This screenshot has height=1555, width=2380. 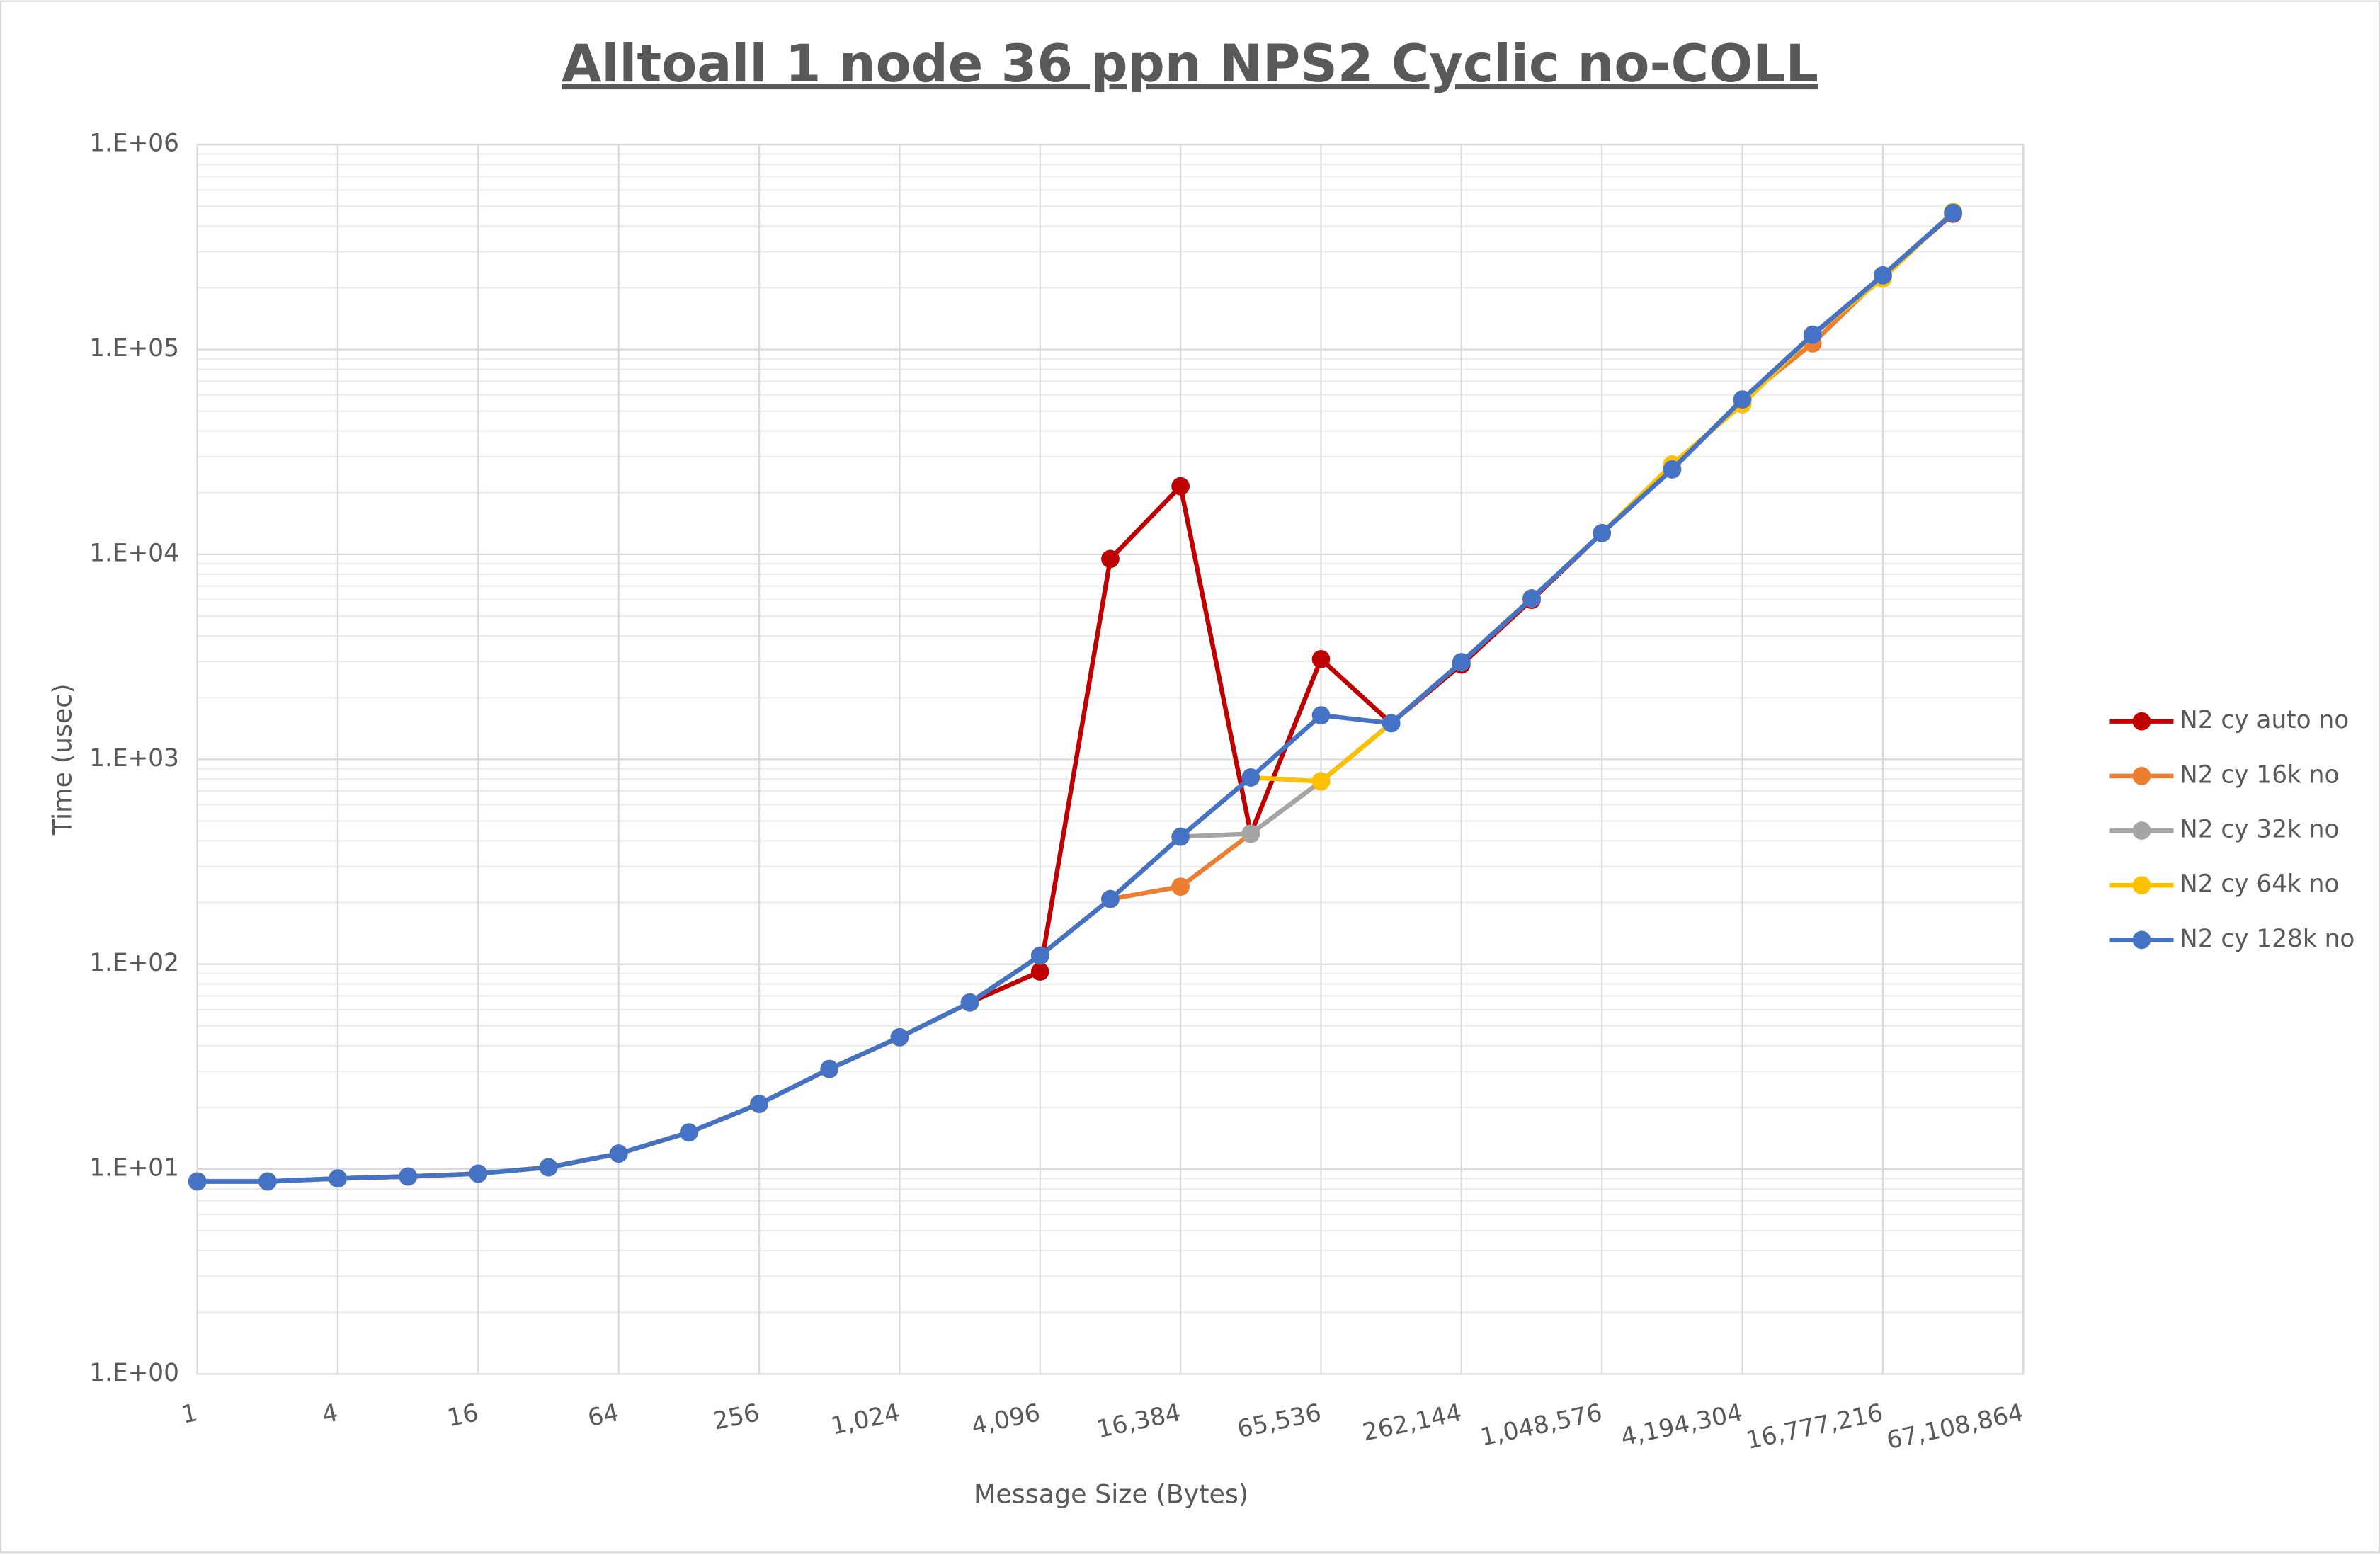 What do you see at coordinates (134, 758) in the screenshot?
I see `y-tick-label: 1.E+03` at bounding box center [134, 758].